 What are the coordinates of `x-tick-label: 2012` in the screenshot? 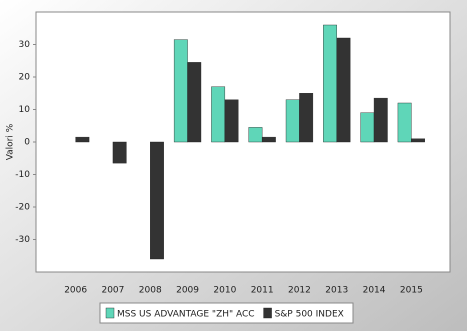 It's located at (299, 291).